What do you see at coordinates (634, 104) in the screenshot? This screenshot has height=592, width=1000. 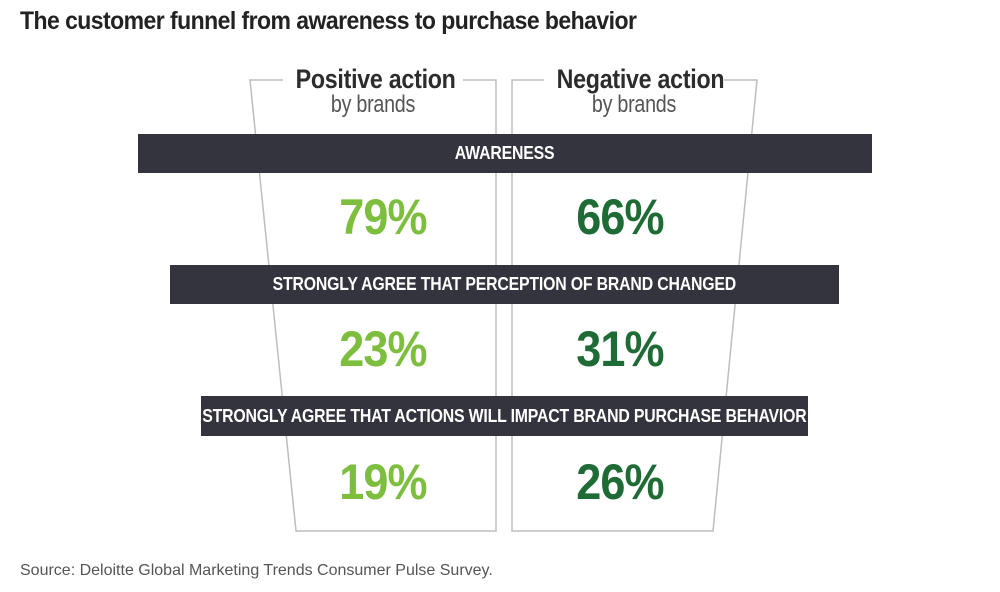 I see `negative-column-subtitle: by brands` at bounding box center [634, 104].